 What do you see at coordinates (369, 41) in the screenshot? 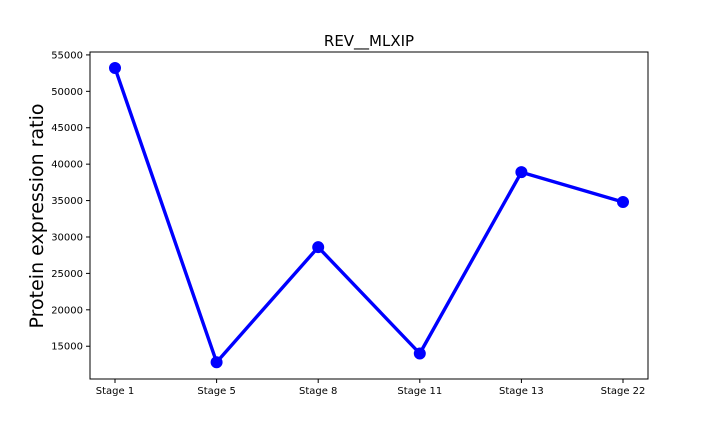
I see `chart-title: REV__MLXIP` at bounding box center [369, 41].